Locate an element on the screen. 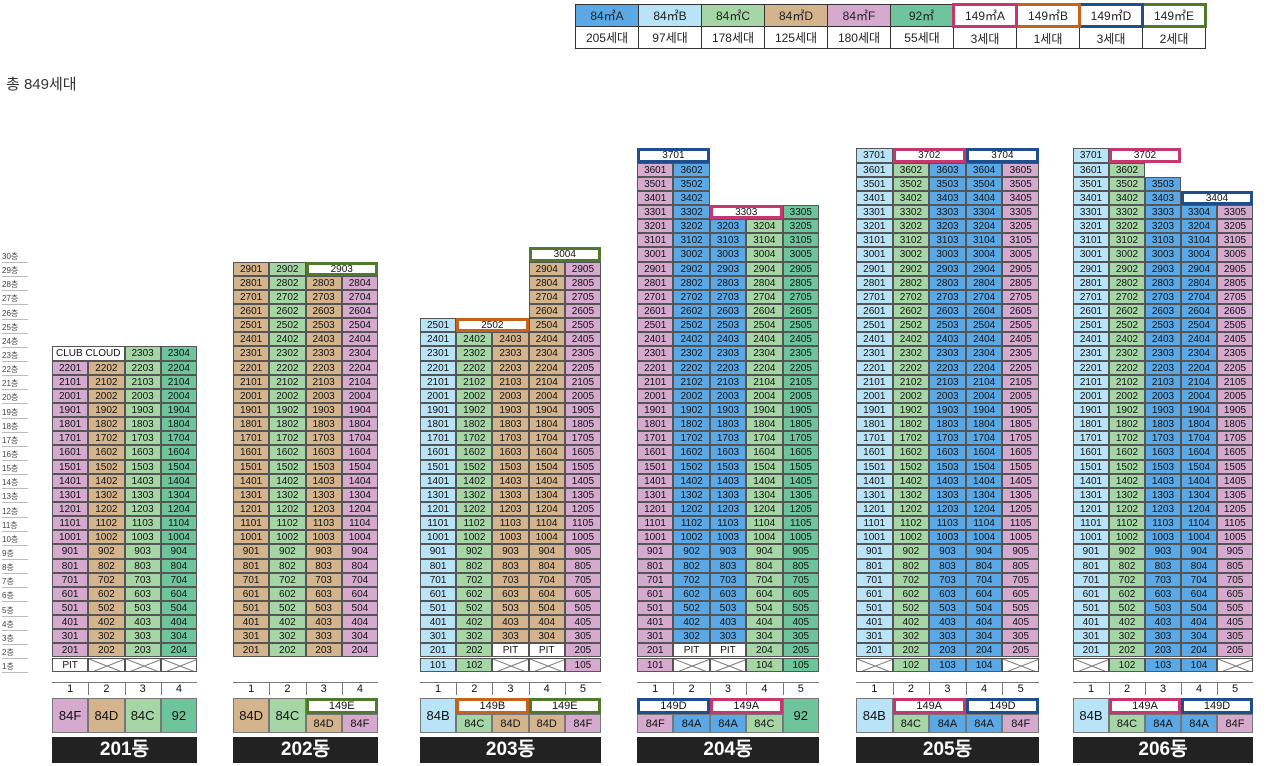 Image resolution: width=1271 pixels, height=766 pixels. unit-cell: 2601 is located at coordinates (251, 311).